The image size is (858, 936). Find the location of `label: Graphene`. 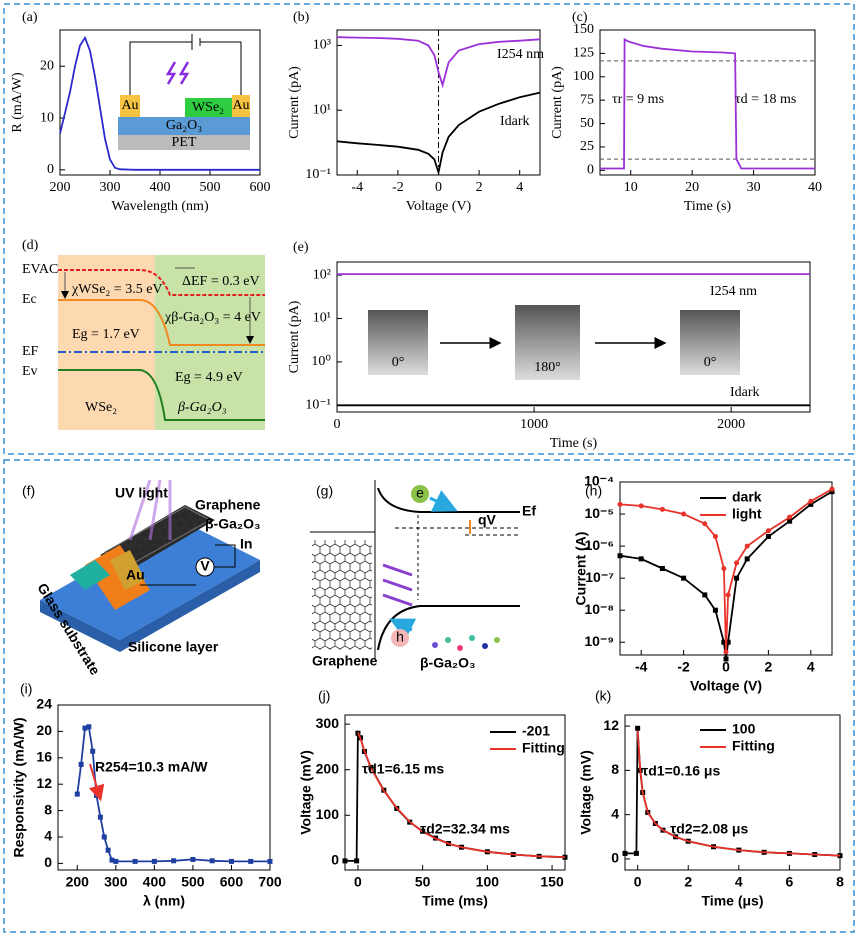

label: Graphene is located at coordinates (228, 505).